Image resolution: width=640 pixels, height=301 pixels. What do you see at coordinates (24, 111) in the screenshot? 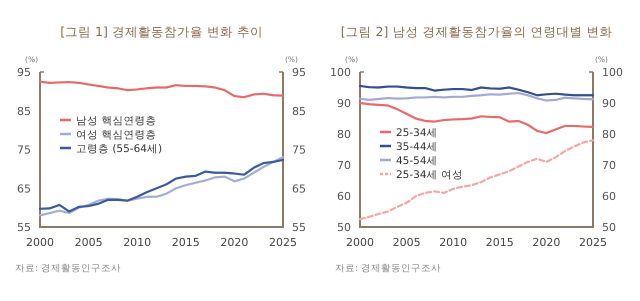
I see `y-tick-label: 85` at bounding box center [24, 111].